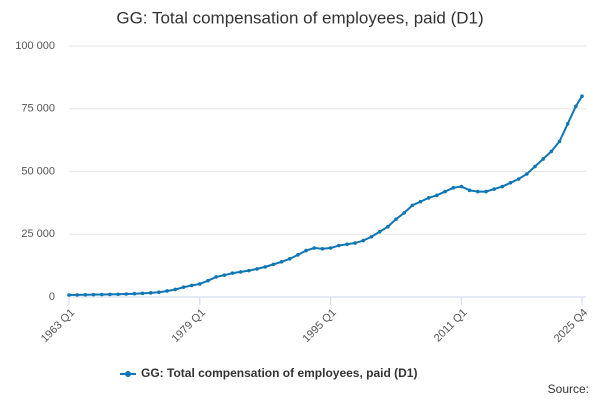 The width and height of the screenshot is (600, 405). What do you see at coordinates (451, 326) in the screenshot?
I see `x-tick-label: 2011 Q1` at bounding box center [451, 326].